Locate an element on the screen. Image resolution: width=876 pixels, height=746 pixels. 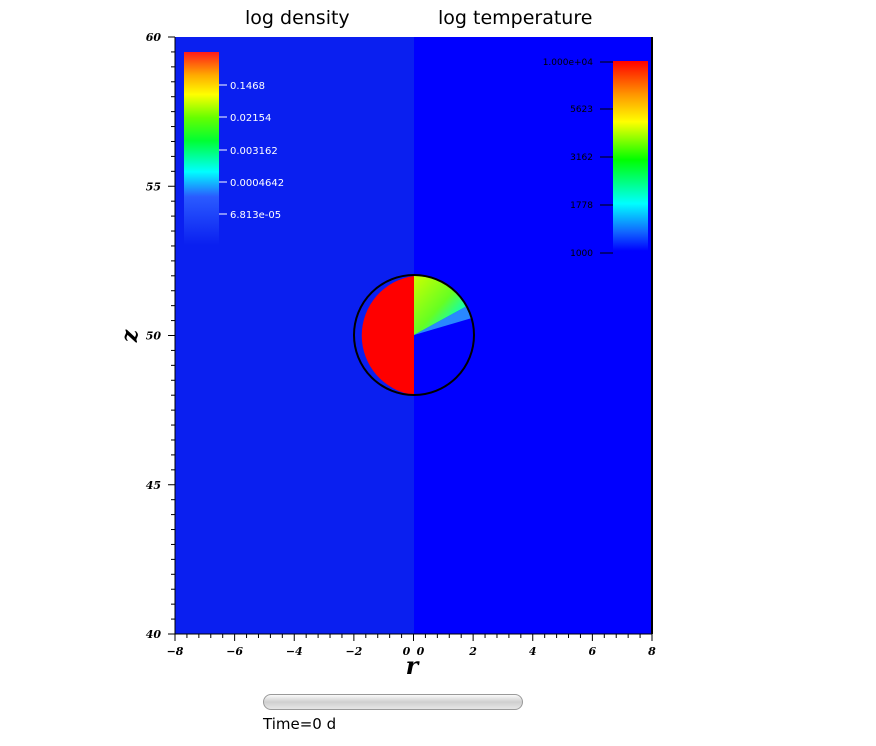
temperature-colorbar-label: 3162 is located at coordinates (581, 158).